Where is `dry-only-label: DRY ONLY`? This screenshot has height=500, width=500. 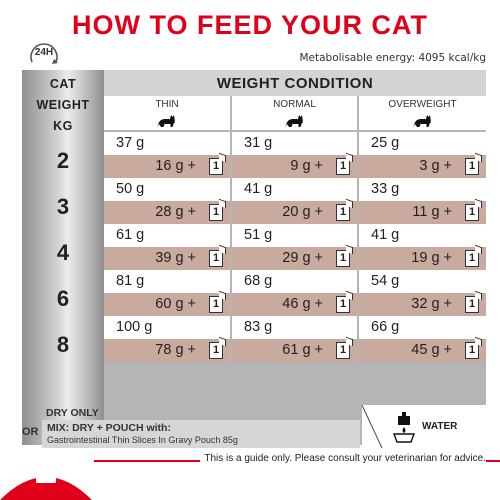
dry-only-label: DRY ONLY is located at coordinates (72, 413).